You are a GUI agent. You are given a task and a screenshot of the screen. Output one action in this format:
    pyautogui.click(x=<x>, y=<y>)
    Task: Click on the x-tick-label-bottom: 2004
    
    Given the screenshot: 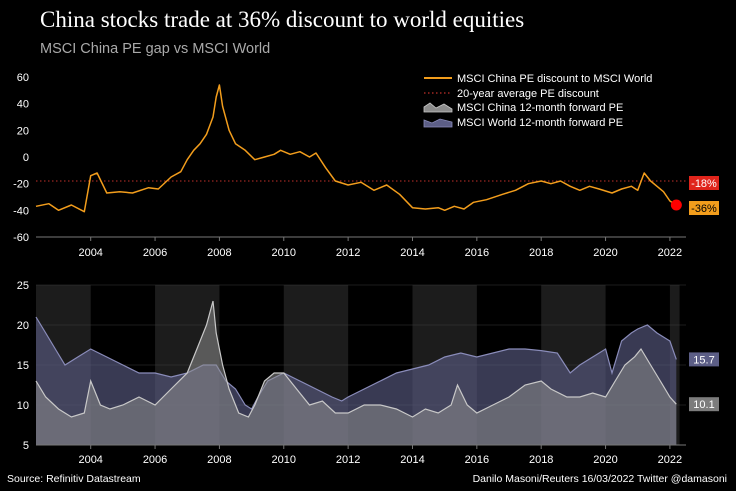 What is the action you would take?
    pyautogui.click(x=90, y=460)
    